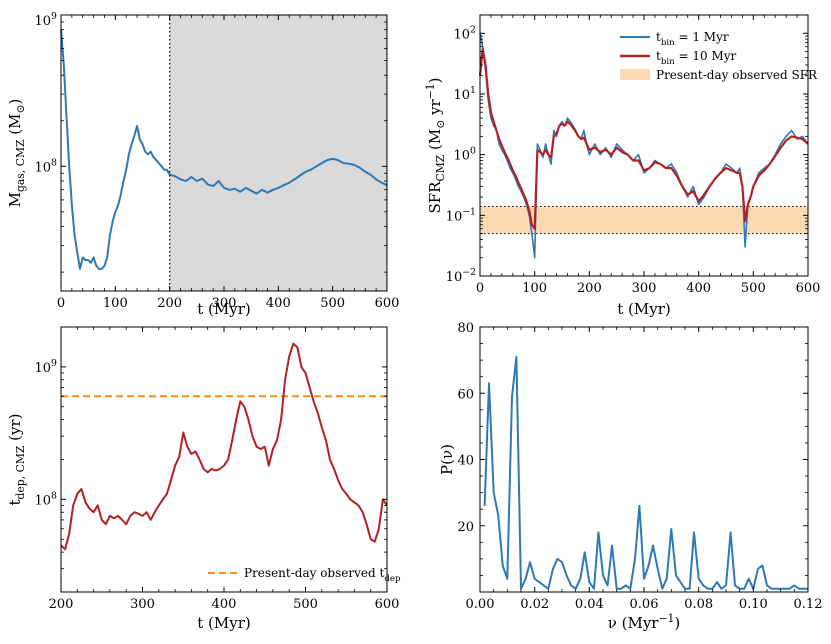 The height and width of the screenshot is (644, 831). What do you see at coordinates (644, 622) in the screenshot?
I see `x-axis-label: ν (Myr−1)` at bounding box center [644, 622].